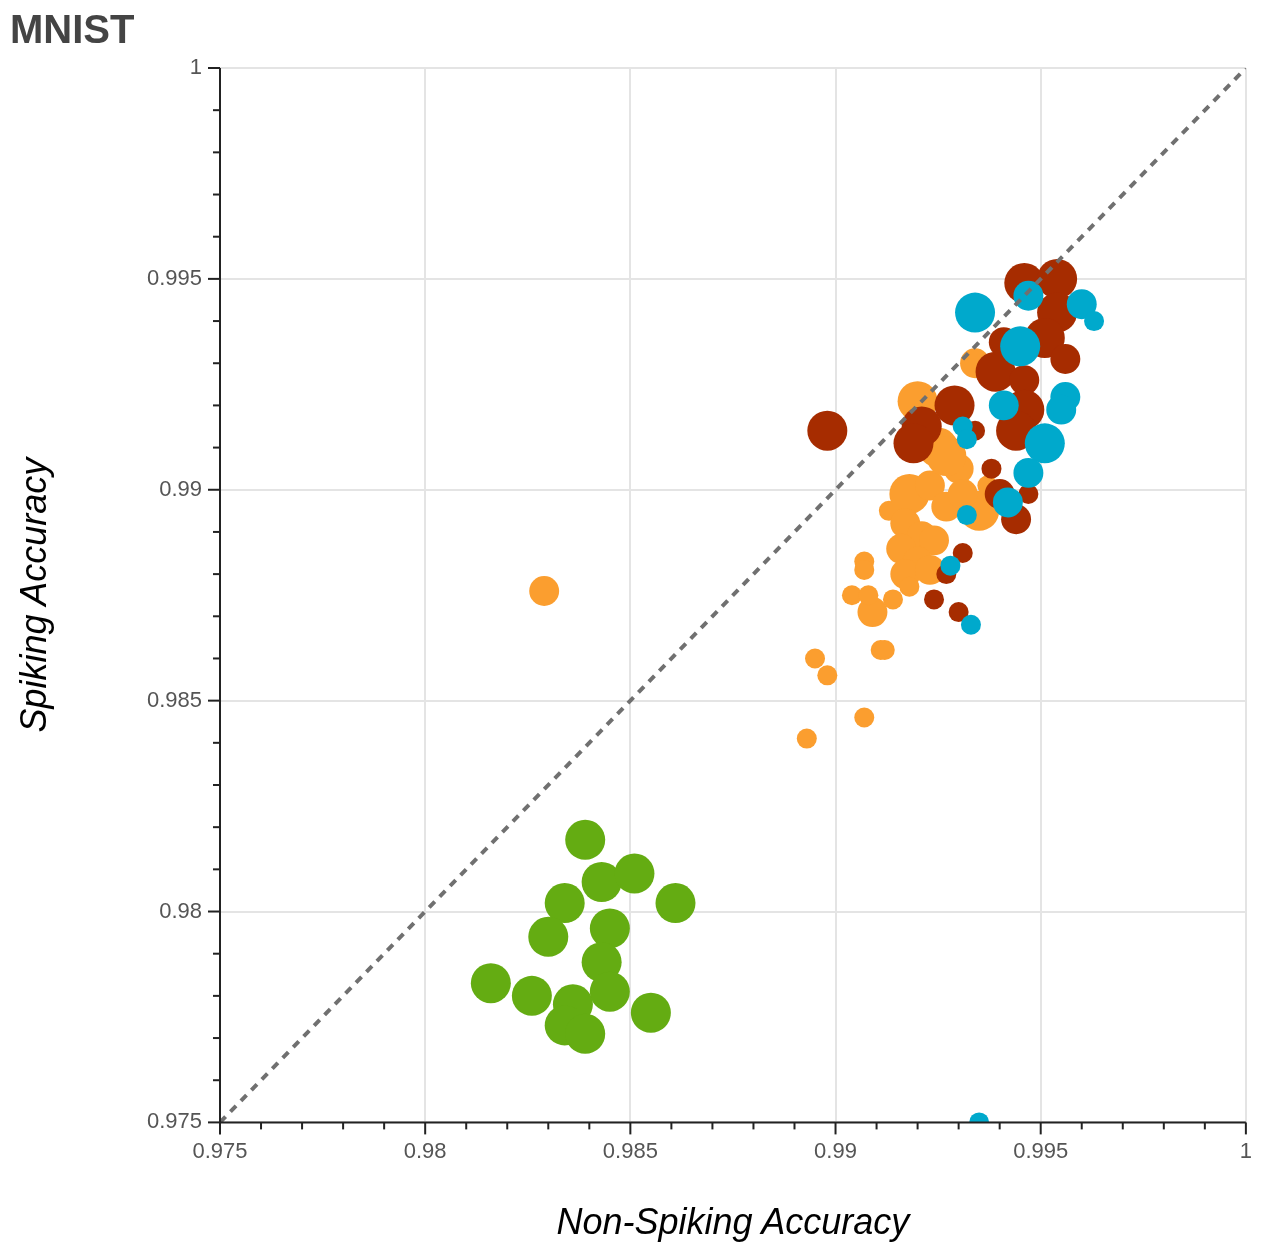 This screenshot has width=1268, height=1258. Describe the element at coordinates (195, 67) in the screenshot. I see `y-tick-label: 1` at that location.